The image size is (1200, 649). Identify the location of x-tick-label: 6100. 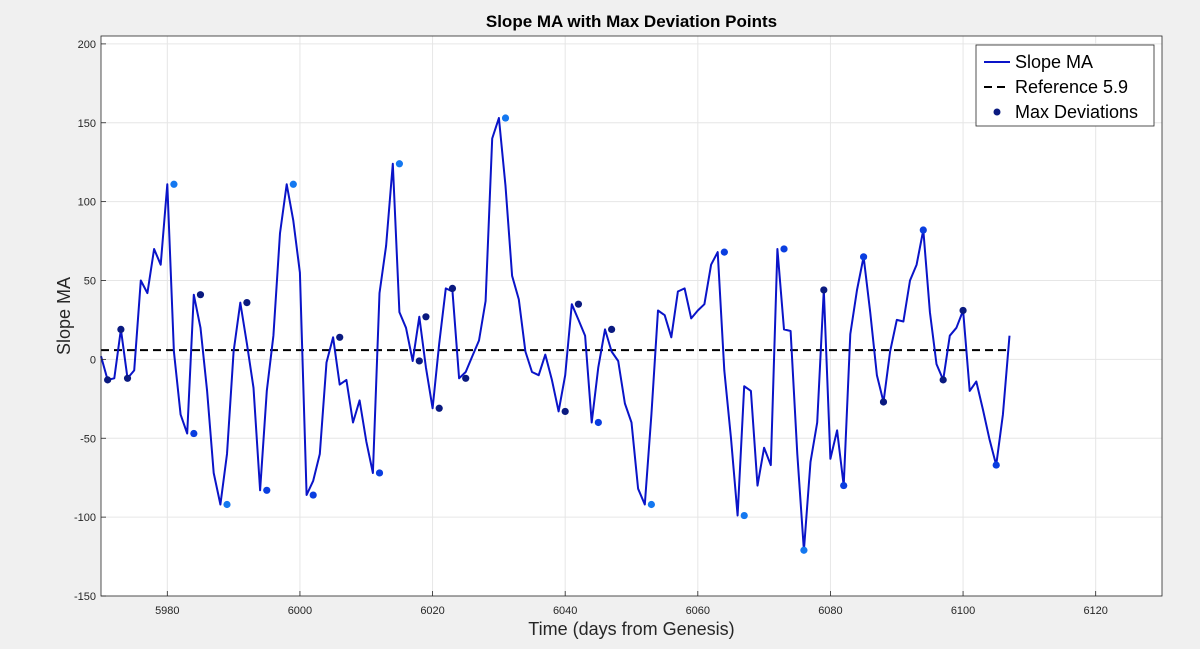
(963, 611).